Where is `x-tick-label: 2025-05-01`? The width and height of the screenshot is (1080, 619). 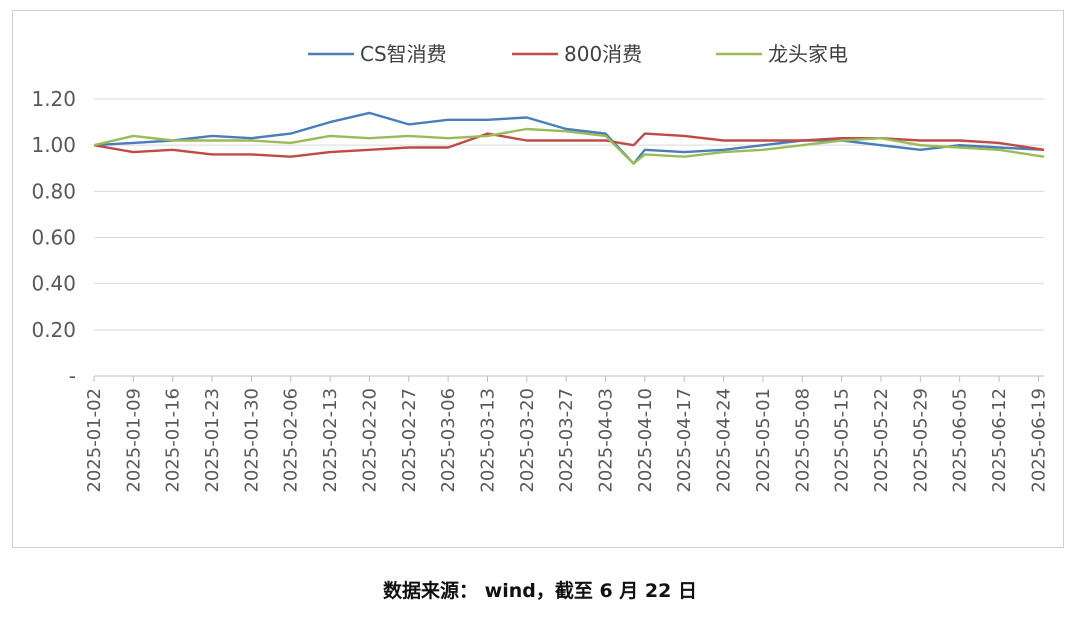 x-tick-label: 2025-05-01 is located at coordinates (763, 440).